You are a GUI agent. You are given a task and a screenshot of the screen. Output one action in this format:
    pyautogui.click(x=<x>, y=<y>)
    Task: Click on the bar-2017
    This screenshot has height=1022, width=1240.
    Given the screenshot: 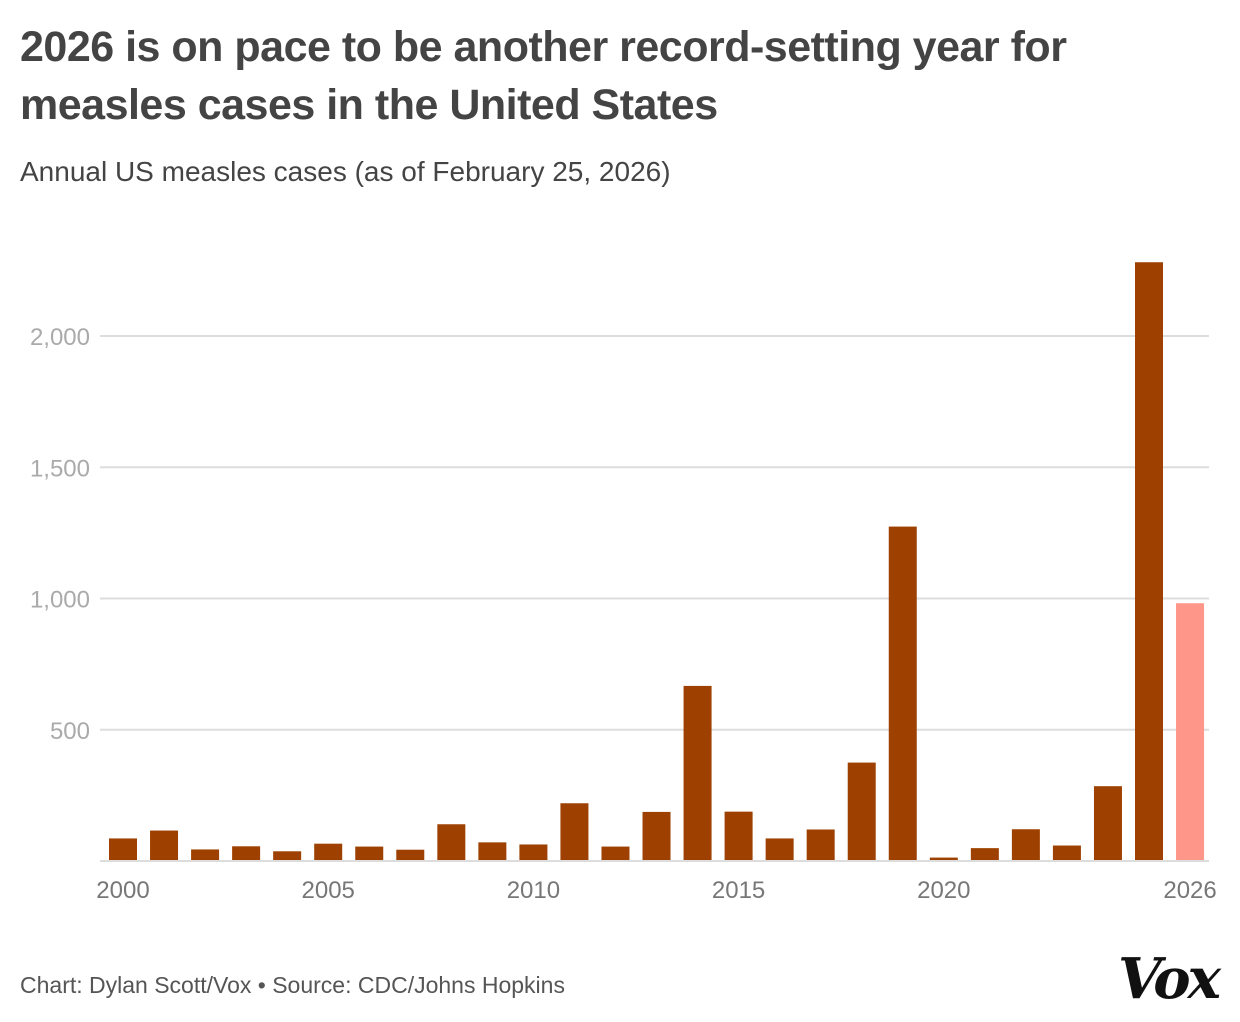 What is the action you would take?
    pyautogui.click(x=820, y=845)
    